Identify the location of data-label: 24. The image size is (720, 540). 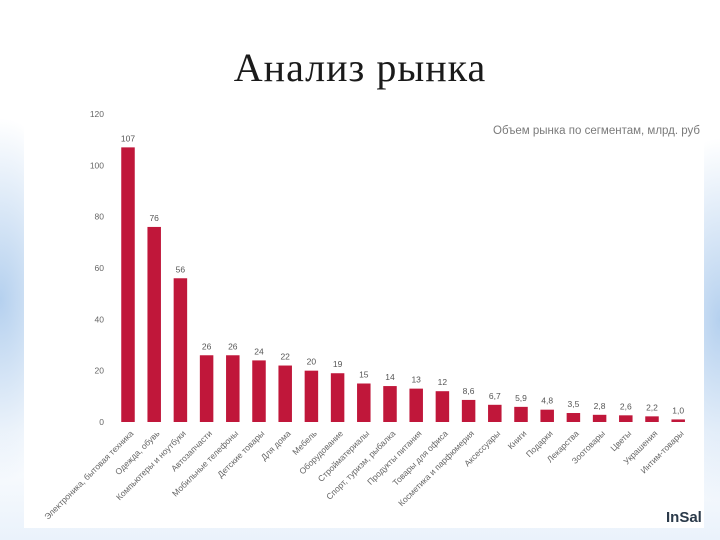
(259, 351).